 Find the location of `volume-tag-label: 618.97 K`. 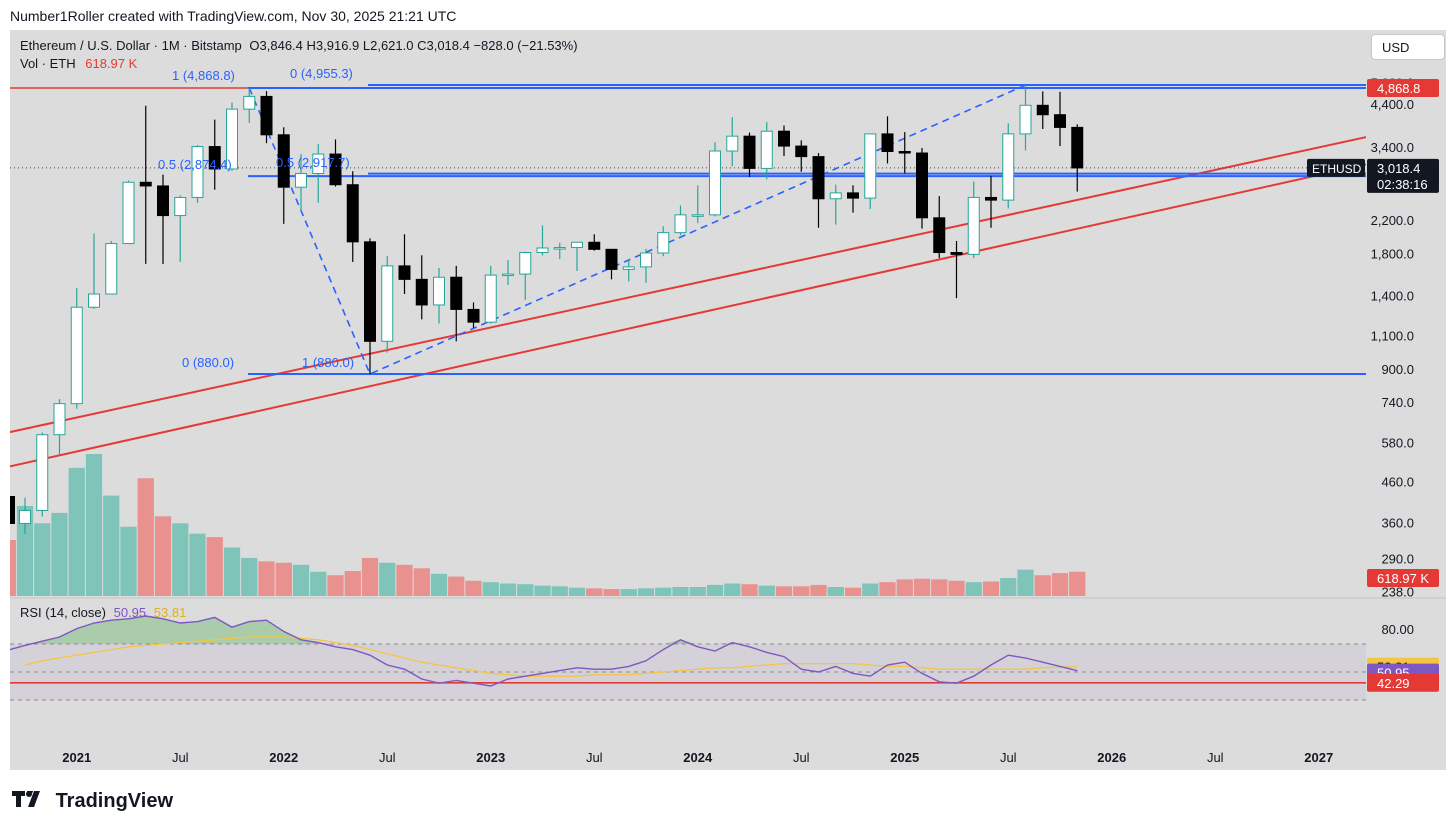

volume-tag-label: 618.97 K is located at coordinates (1403, 578).